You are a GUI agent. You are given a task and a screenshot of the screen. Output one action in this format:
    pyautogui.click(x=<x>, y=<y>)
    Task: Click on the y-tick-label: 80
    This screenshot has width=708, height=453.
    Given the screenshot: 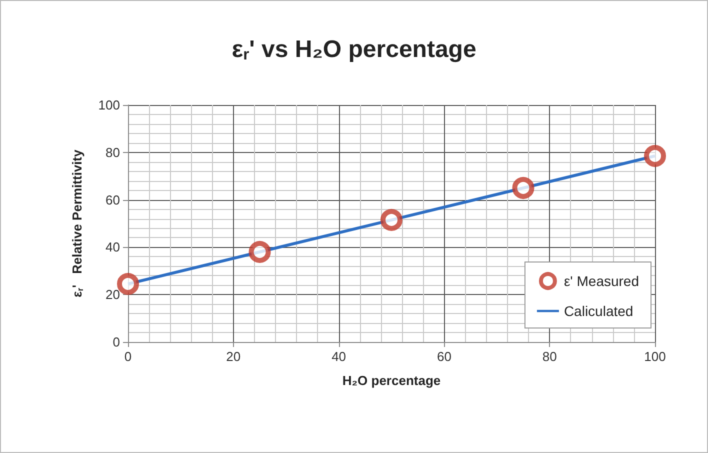 What is the action you would take?
    pyautogui.click(x=113, y=152)
    